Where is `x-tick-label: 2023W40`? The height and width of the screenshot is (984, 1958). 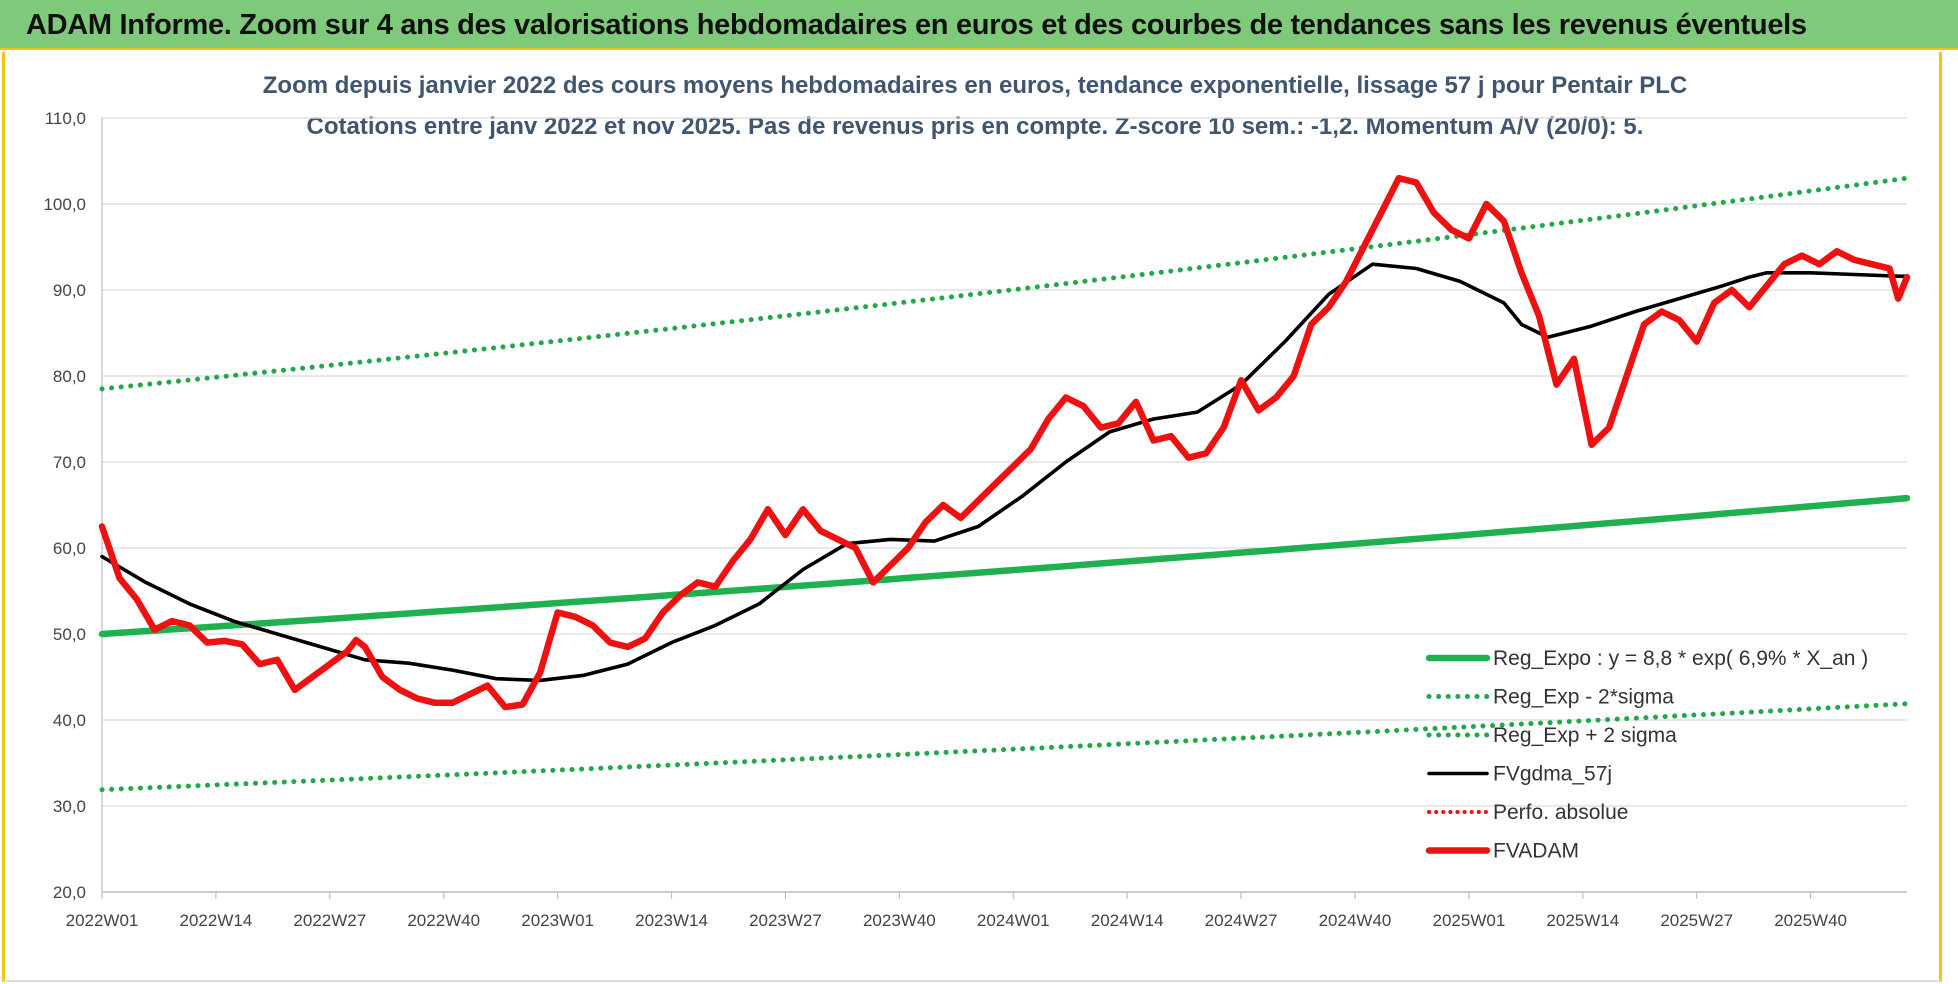 x-tick-label: 2023W40 is located at coordinates (899, 920).